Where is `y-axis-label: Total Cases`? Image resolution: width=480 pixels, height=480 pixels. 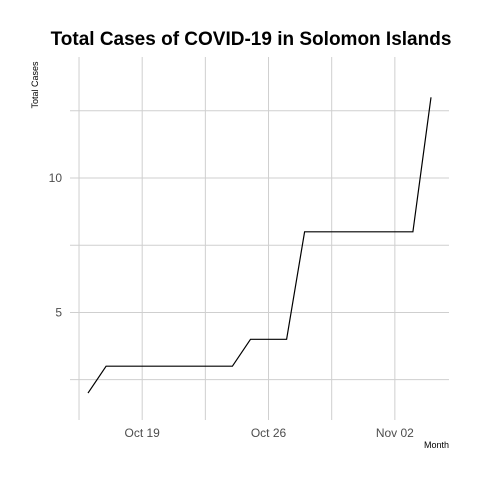 y-axis-label: Total Cases is located at coordinates (35, 85).